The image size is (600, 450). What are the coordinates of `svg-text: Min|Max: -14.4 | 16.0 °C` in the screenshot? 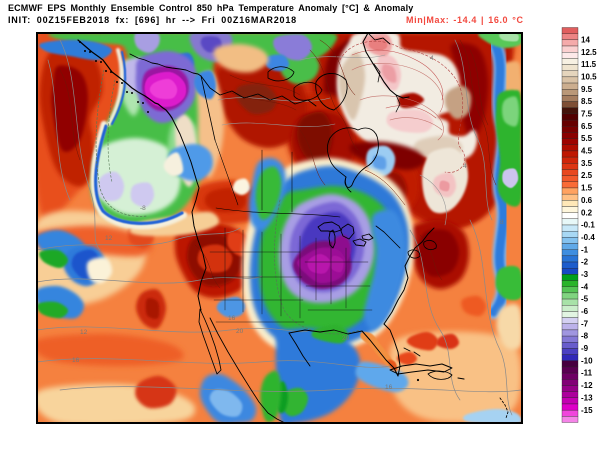 It's located at (465, 20).